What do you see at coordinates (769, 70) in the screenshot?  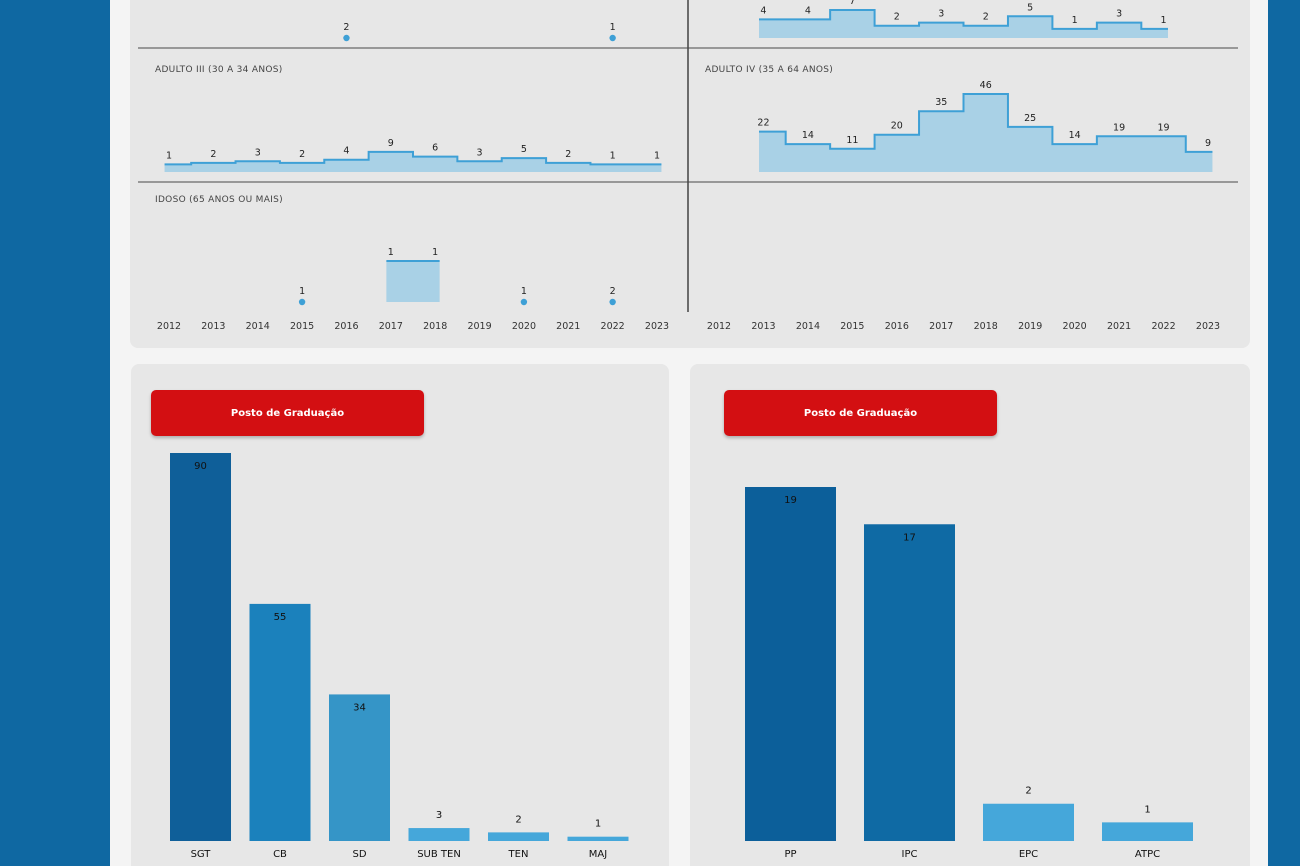 I see `cell-adulto-iv-title: ADULTO IV (35 A 64 ANOS)` at bounding box center [769, 70].